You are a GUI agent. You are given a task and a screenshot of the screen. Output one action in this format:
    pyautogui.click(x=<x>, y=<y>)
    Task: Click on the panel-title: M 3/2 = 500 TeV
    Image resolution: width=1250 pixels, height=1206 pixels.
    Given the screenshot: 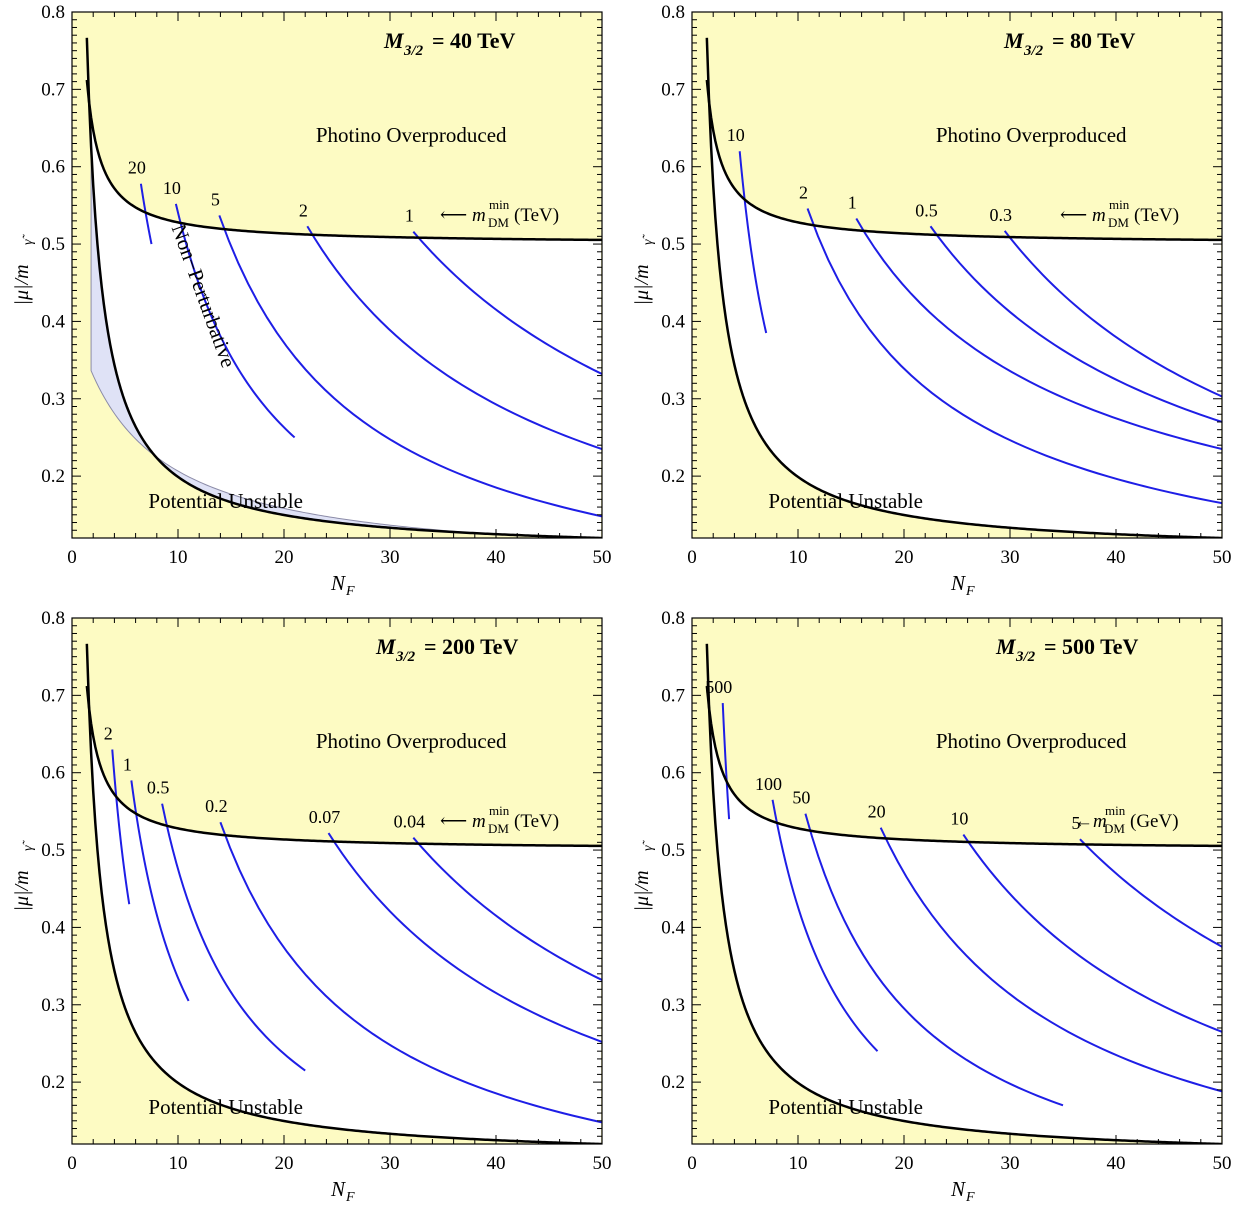 What is the action you would take?
    pyautogui.click(x=1067, y=649)
    